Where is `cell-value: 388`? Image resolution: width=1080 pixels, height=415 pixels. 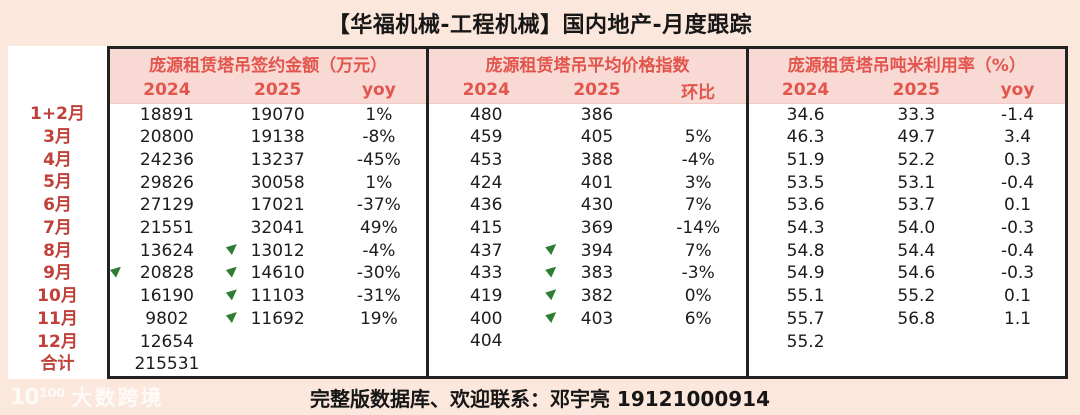
cell-value: 388 is located at coordinates (597, 160).